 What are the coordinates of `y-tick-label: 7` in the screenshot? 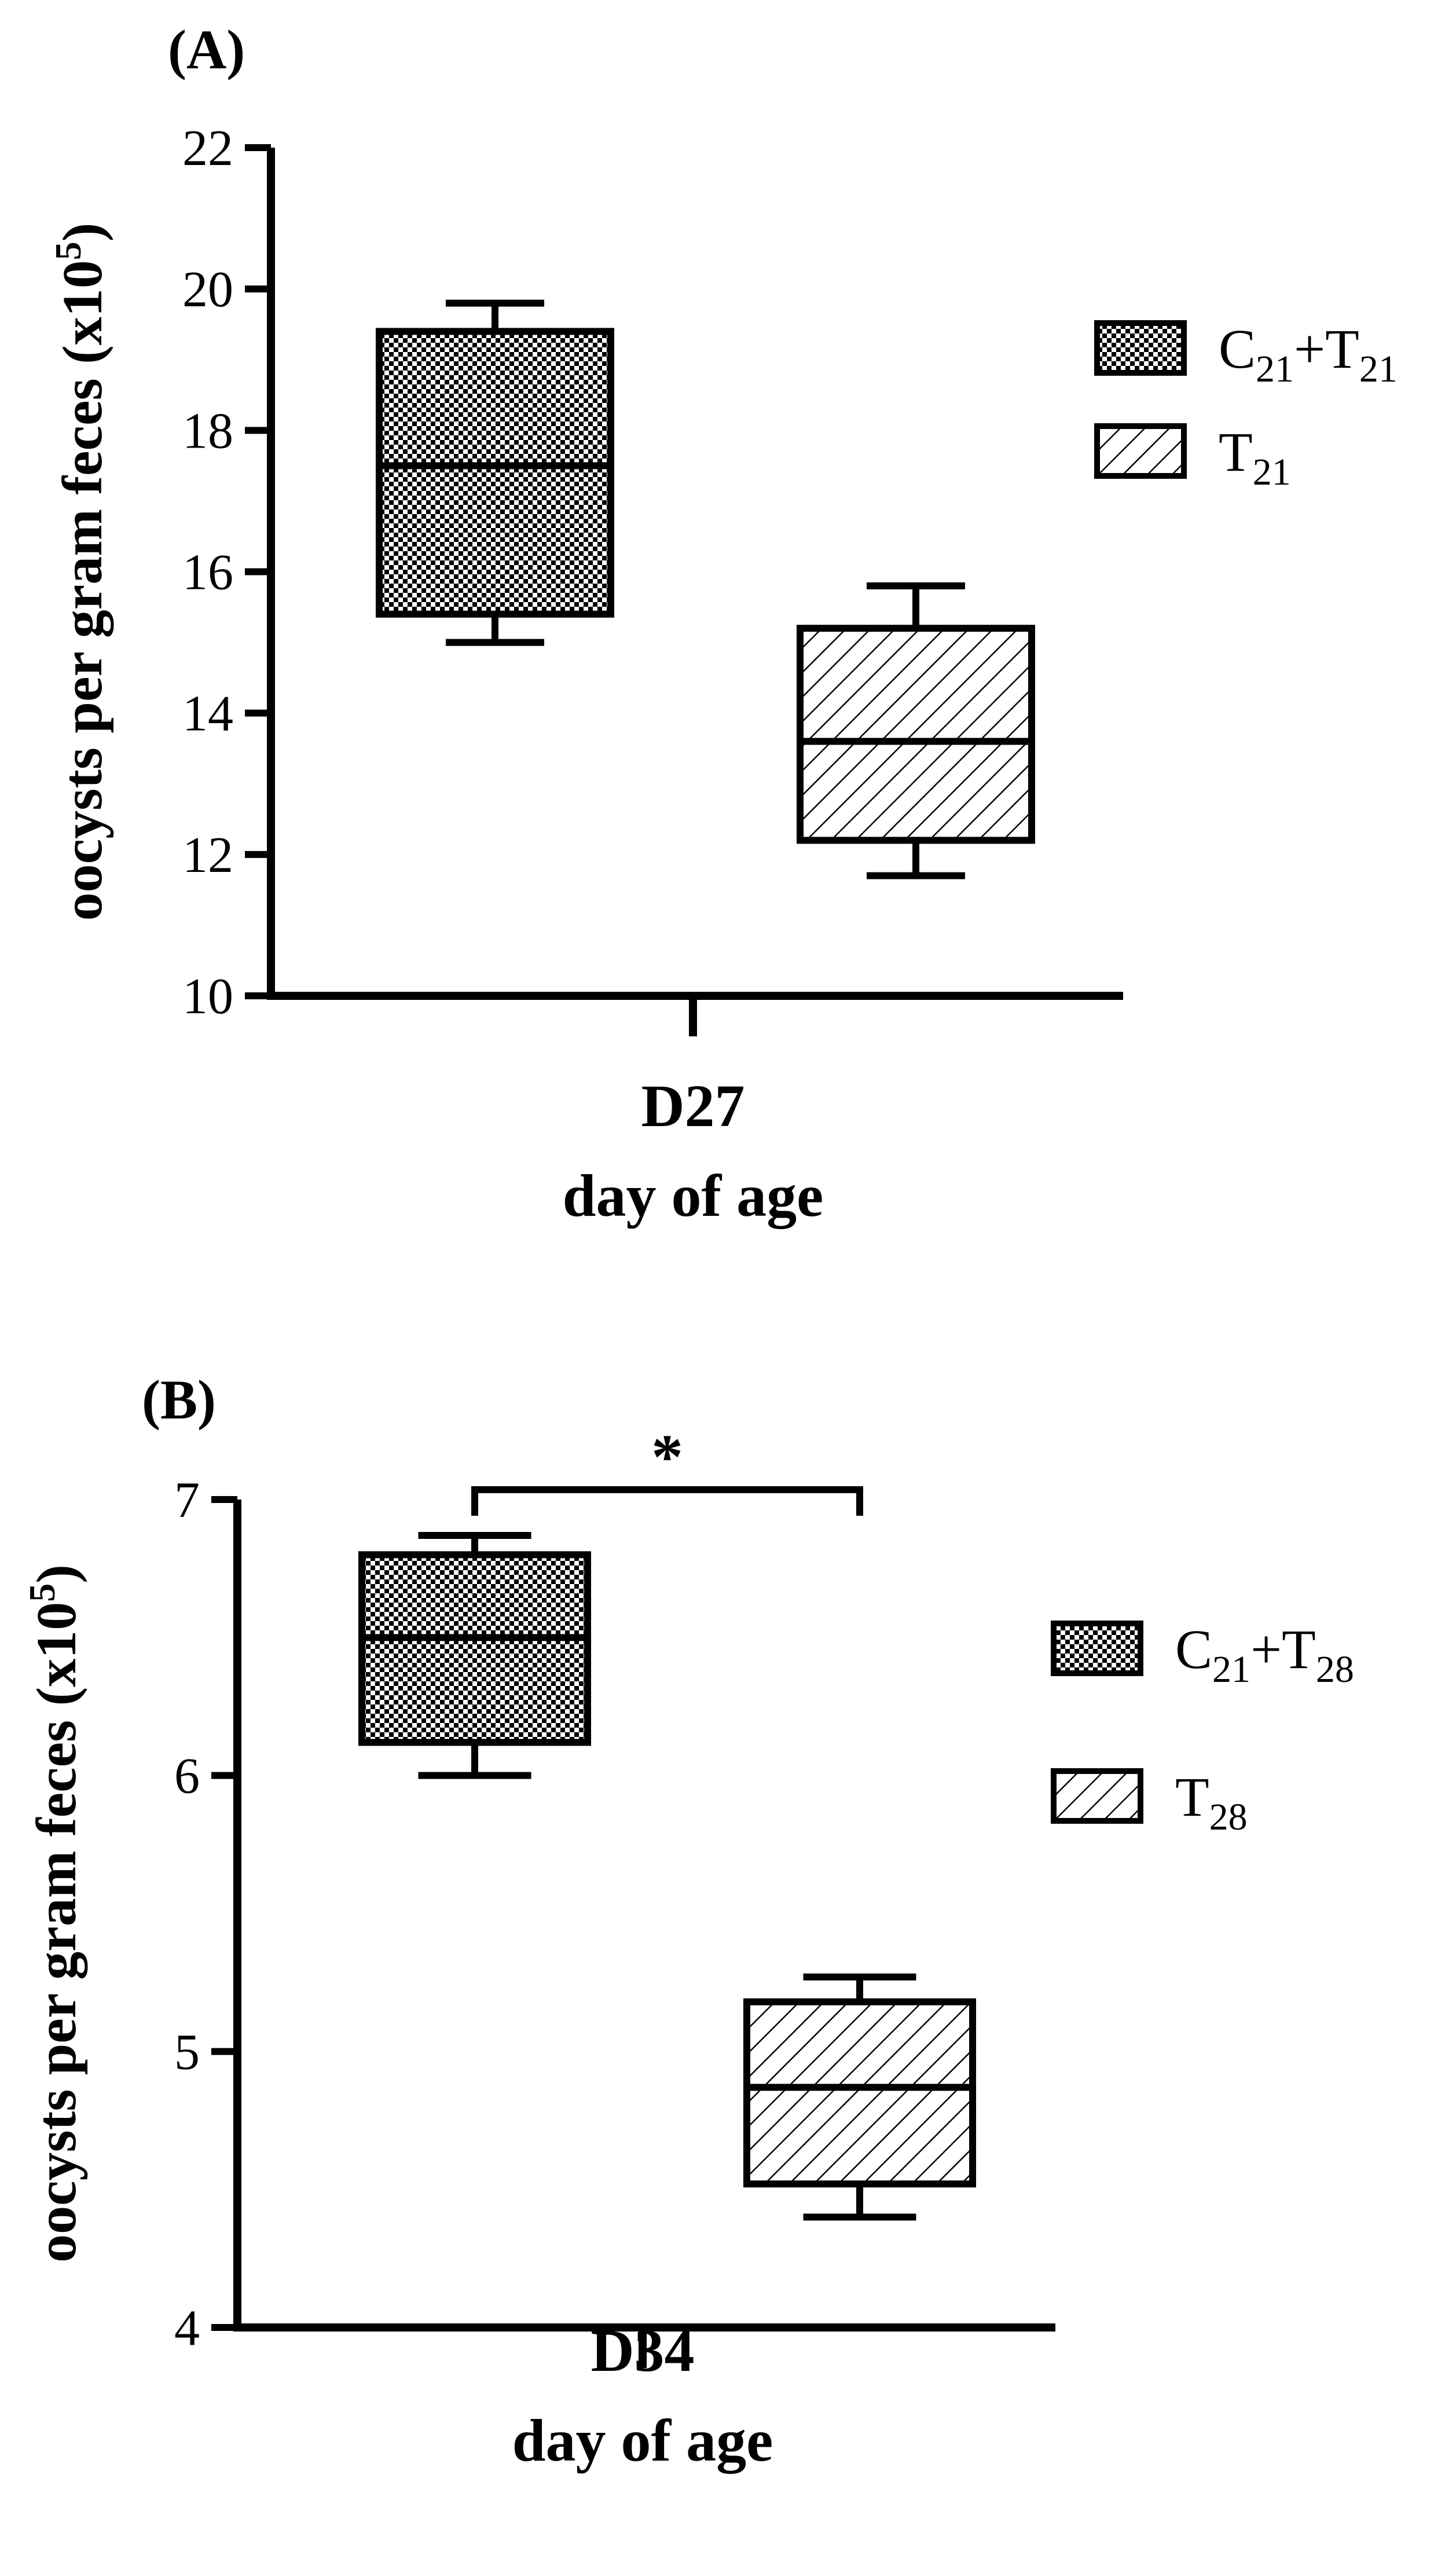 It's located at (187, 1500).